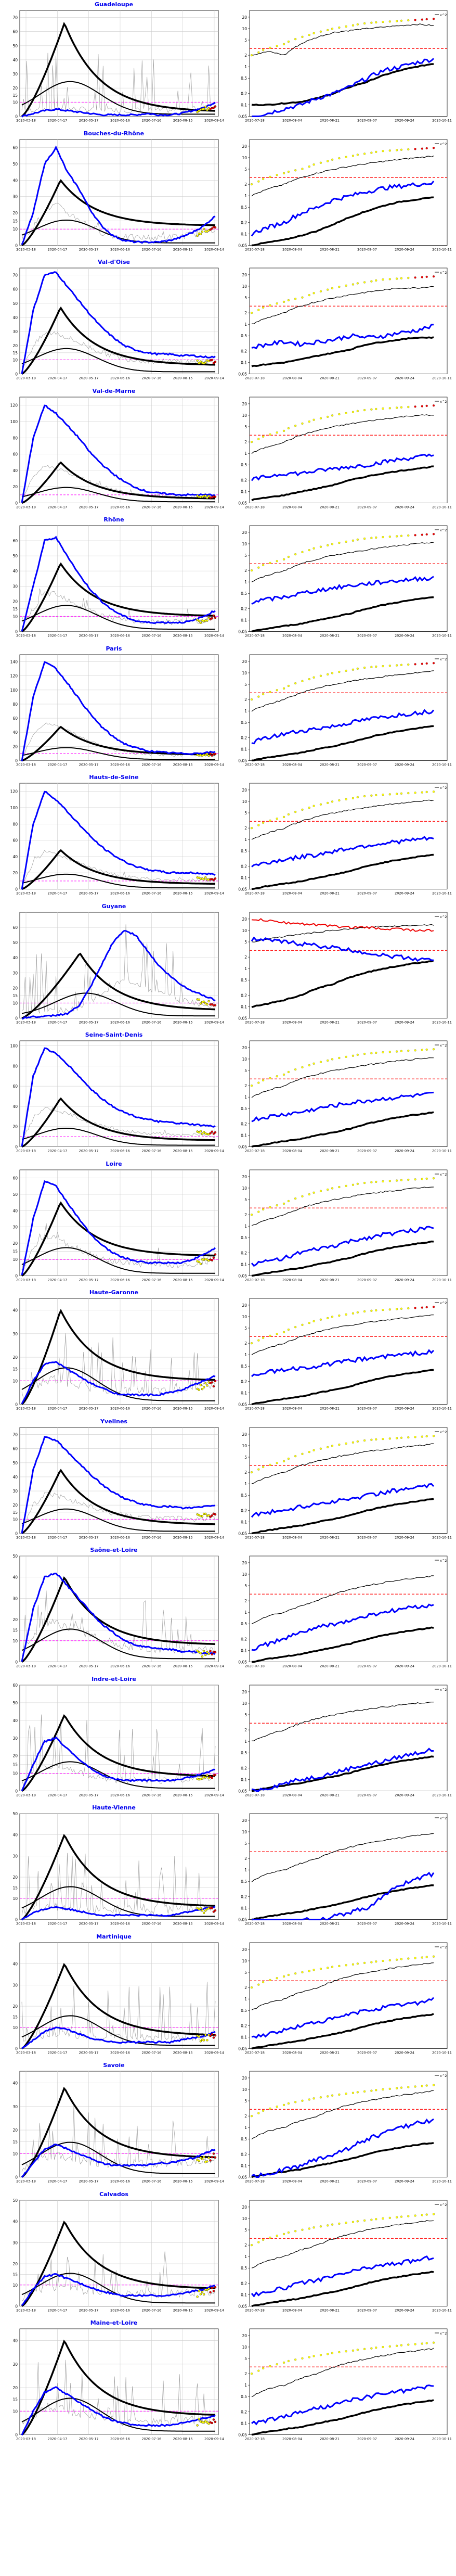 The image size is (456, 2576). I want to click on right-y-tick-label: 2, so click(245, 1085).